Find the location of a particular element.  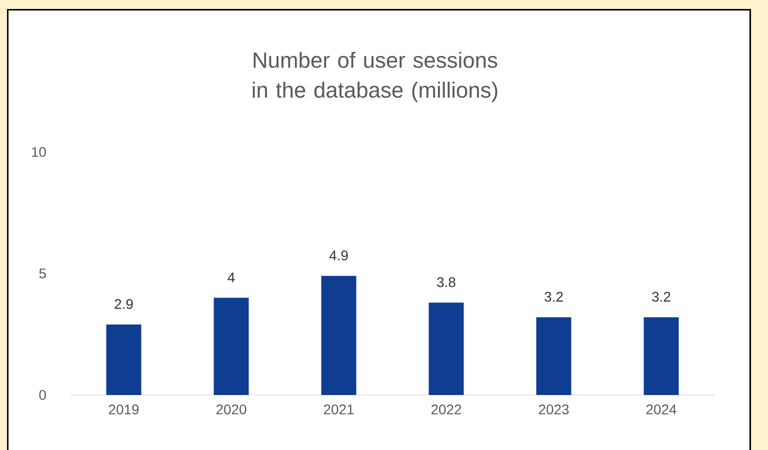

y-tick-label: 0 is located at coordinates (42, 395).